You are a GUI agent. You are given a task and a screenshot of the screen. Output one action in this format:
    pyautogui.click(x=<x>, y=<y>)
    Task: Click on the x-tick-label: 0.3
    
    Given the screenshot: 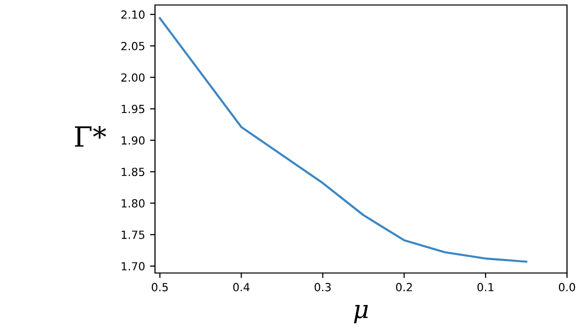 What is the action you would take?
    pyautogui.click(x=322, y=287)
    